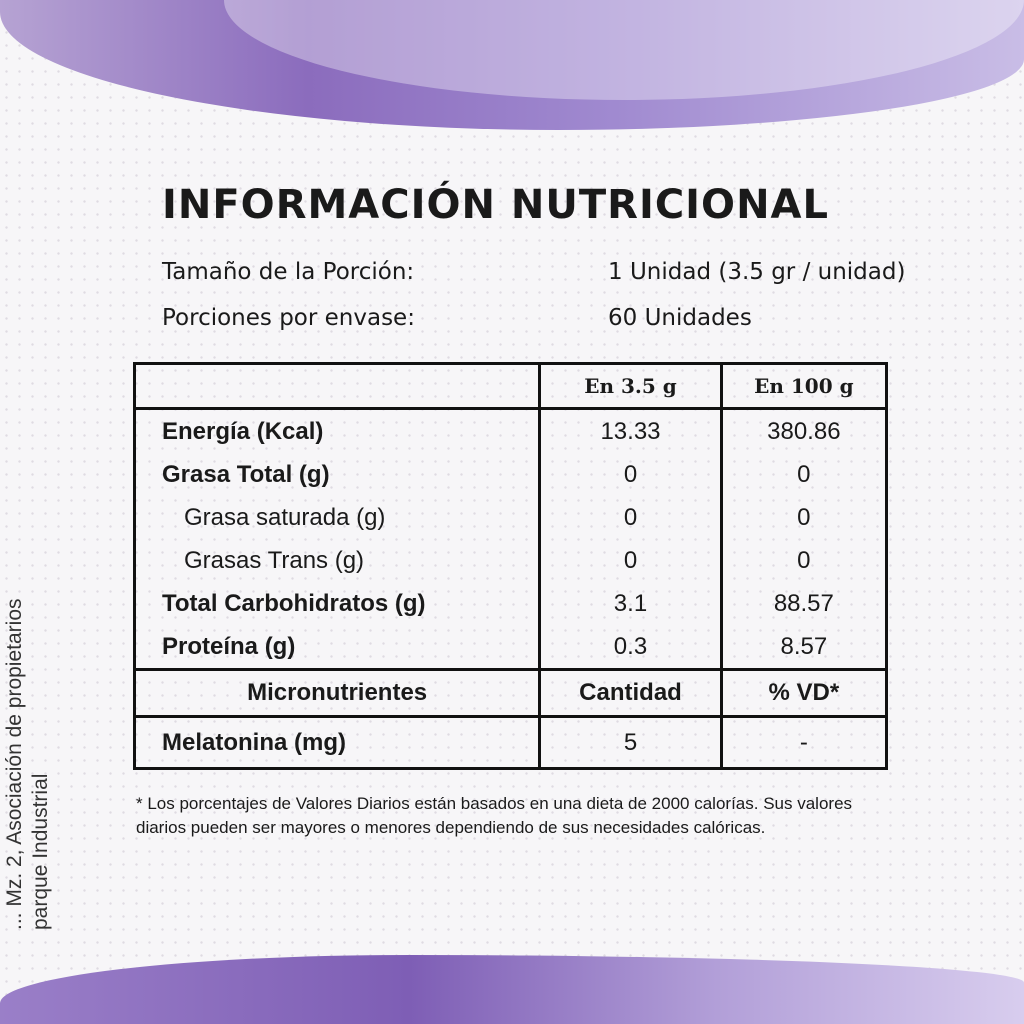 The height and width of the screenshot is (1024, 1024). Describe the element at coordinates (803, 603) in the screenshot. I see `value-per-100g: 88.57` at that location.